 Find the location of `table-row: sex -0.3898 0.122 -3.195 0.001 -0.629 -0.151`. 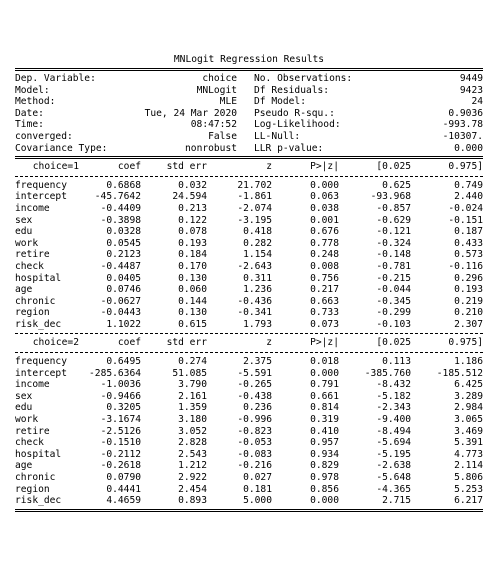

table-row: sex -0.3898 0.122 -3.195 0.001 -0.629 -0.151 is located at coordinates (249, 221).